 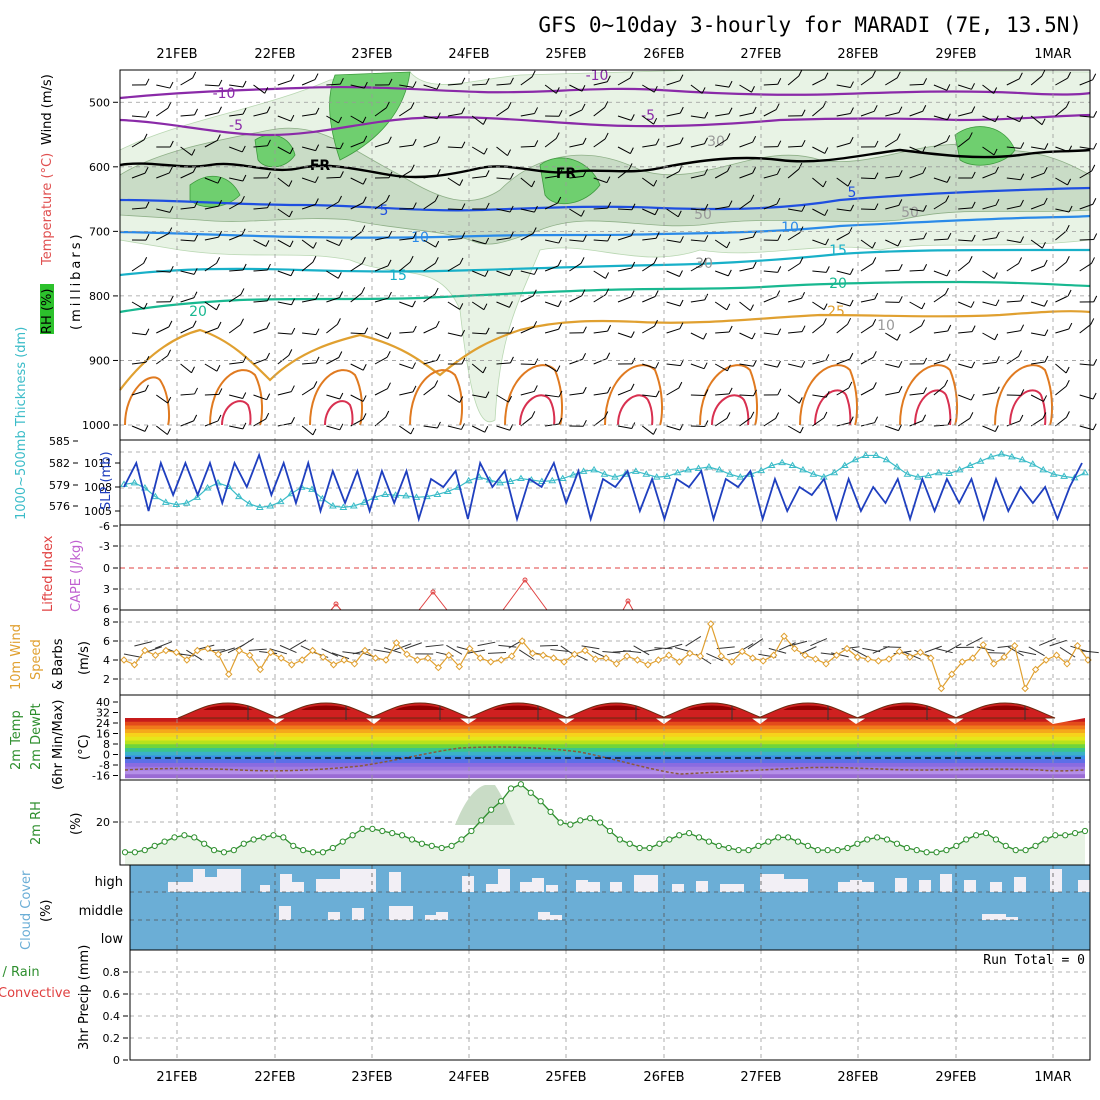 What do you see at coordinates (482, 594) in the screenshot?
I see `li-series` at bounding box center [482, 594].